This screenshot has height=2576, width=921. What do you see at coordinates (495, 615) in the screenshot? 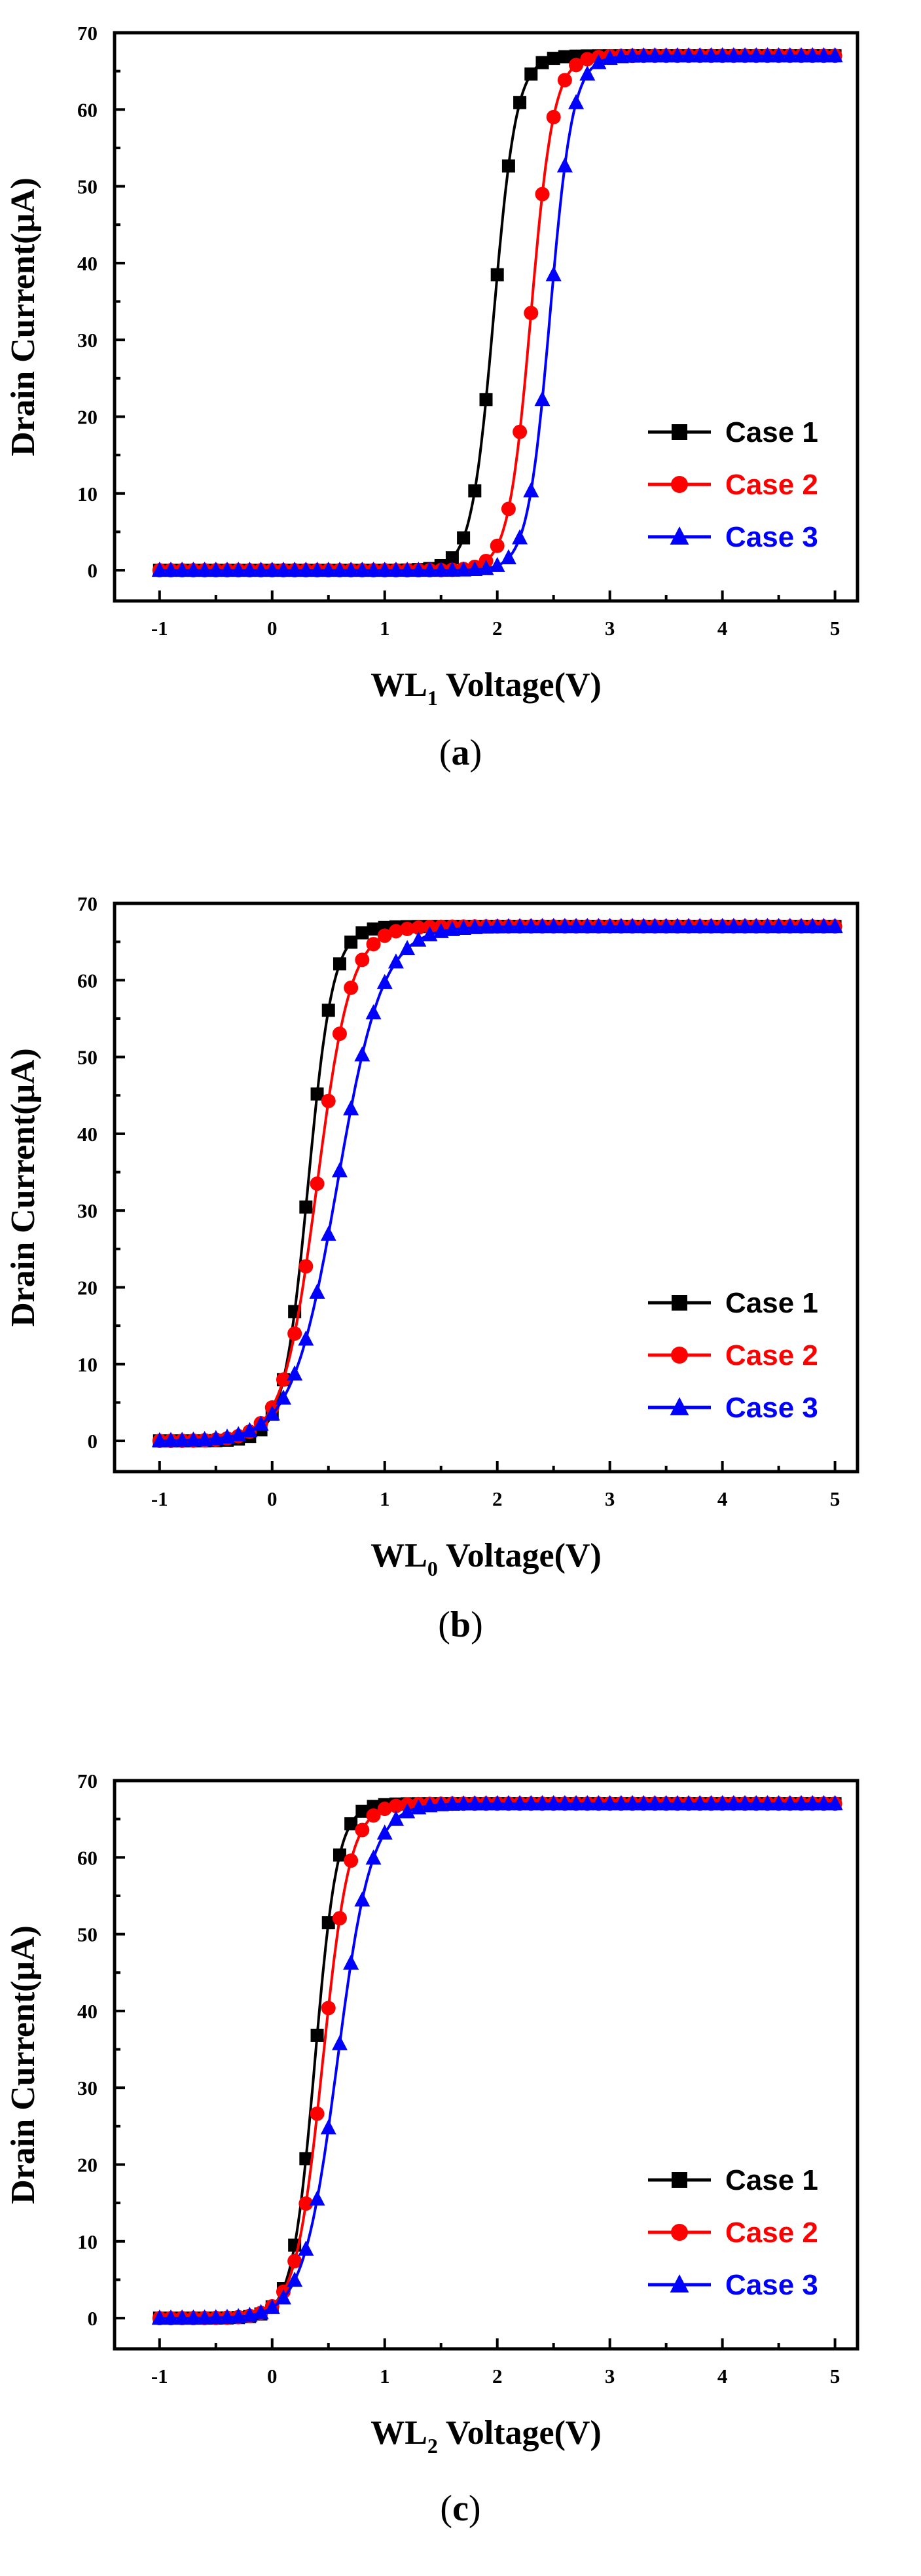
I see `x-axis: -1 0 1 2 3 4 5` at bounding box center [495, 615].